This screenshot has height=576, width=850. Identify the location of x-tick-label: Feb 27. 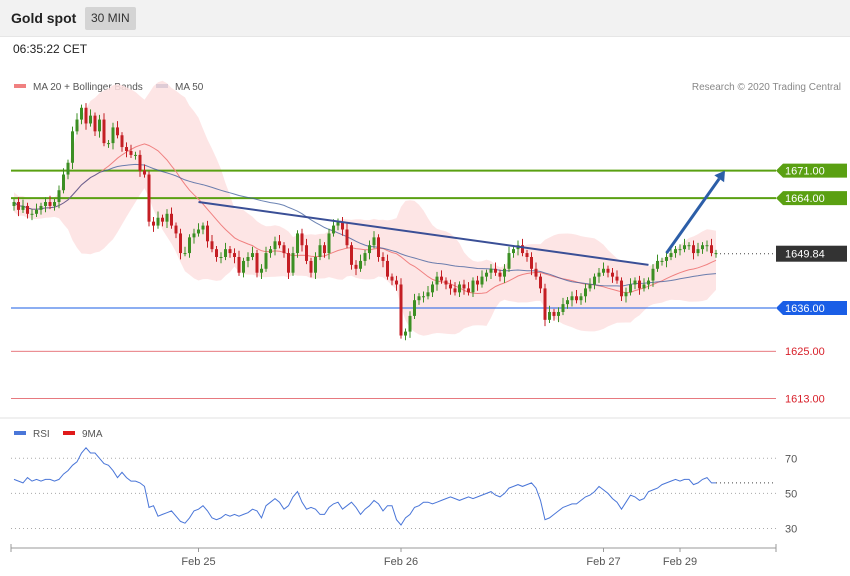
(603, 562).